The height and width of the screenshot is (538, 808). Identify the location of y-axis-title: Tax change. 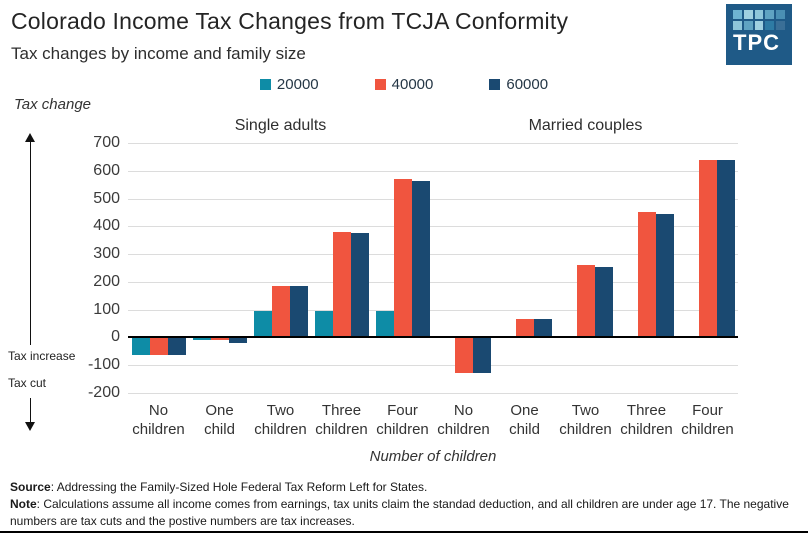
(53, 104).